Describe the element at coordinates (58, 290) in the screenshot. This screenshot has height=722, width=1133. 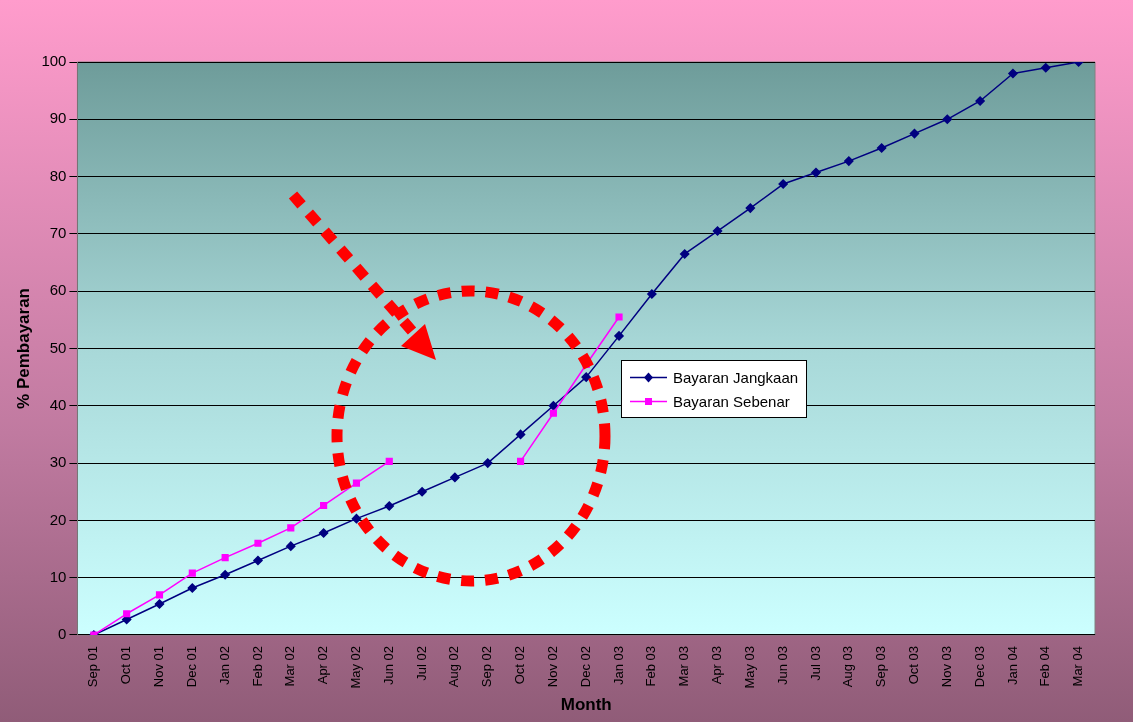
I see `y-tick-label: 60` at that location.